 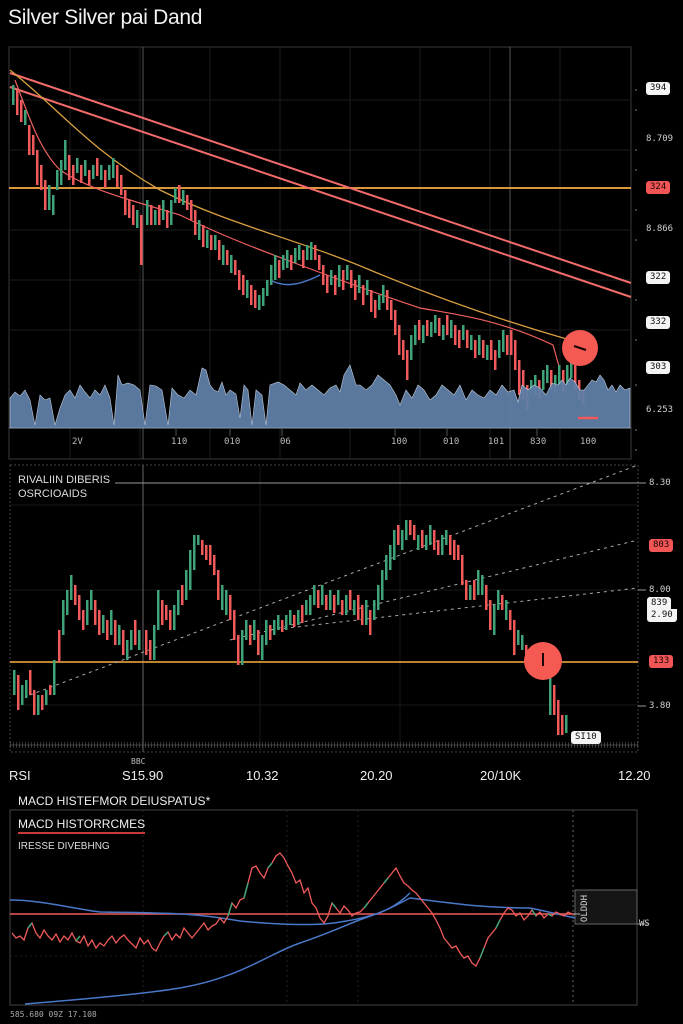 What do you see at coordinates (662, 615) in the screenshot?
I see `div-axis-label-white: 2.90` at bounding box center [662, 615].